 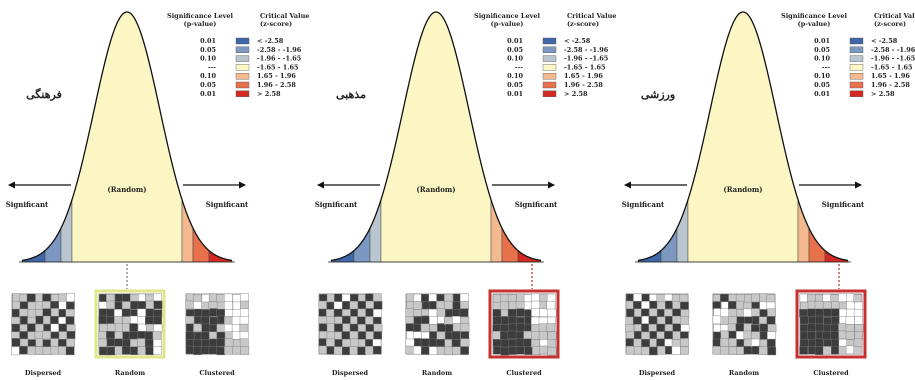 I want to click on clustered-pattern-map, so click(x=831, y=324).